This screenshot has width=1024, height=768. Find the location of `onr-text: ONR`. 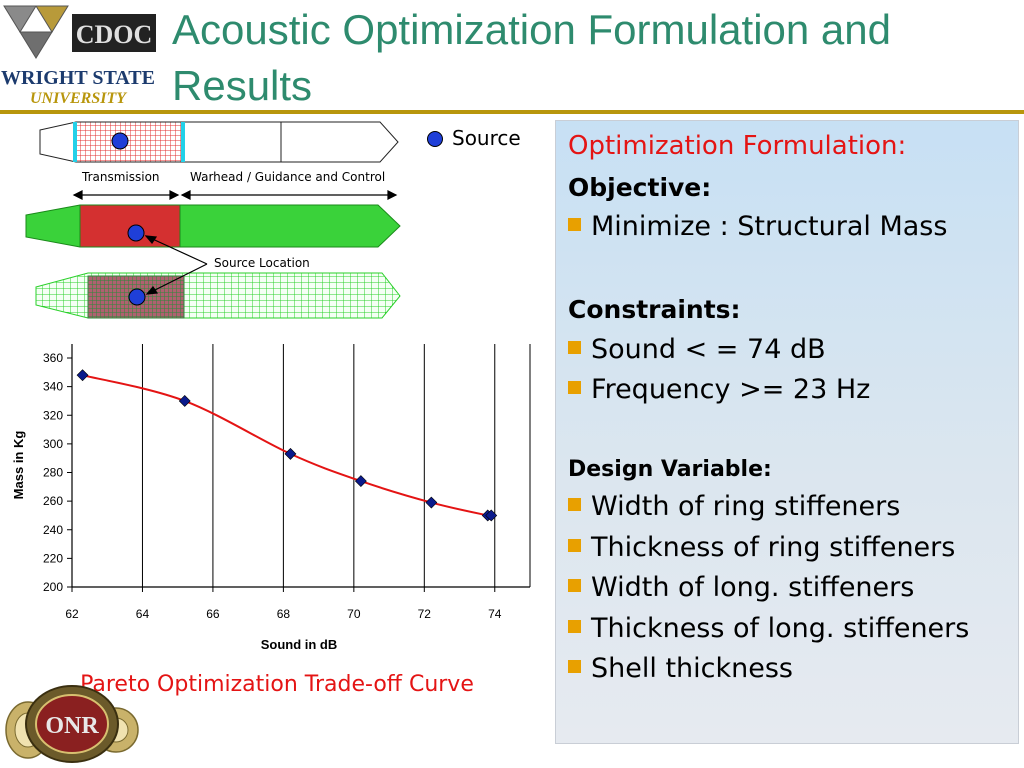

onr-text: ONR is located at coordinates (72, 726).